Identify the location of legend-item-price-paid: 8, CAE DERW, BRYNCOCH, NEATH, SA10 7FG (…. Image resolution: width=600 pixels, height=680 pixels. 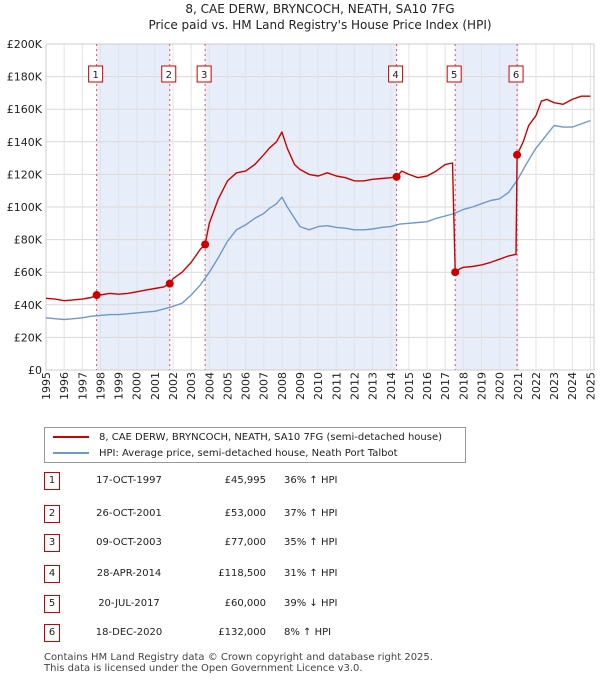
(247, 438).